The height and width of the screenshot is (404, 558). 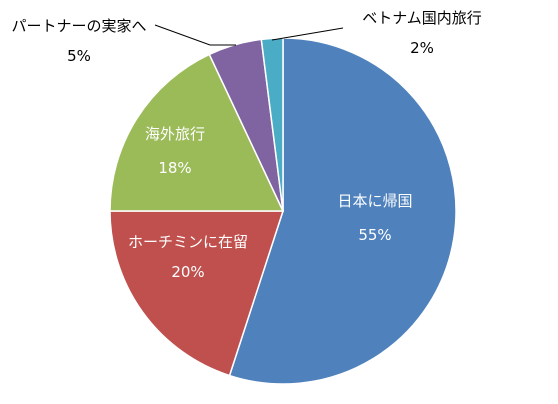 What do you see at coordinates (187, 272) in the screenshot?
I see `data-label-pct-1: 20%` at bounding box center [187, 272].